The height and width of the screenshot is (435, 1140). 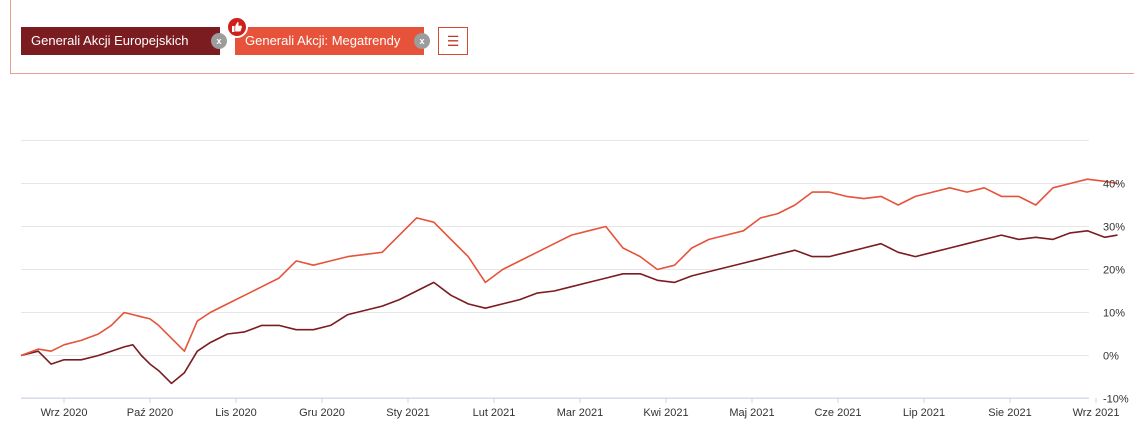 What do you see at coordinates (1114, 185) in the screenshot?
I see `y-tick-label: 40%` at bounding box center [1114, 185].